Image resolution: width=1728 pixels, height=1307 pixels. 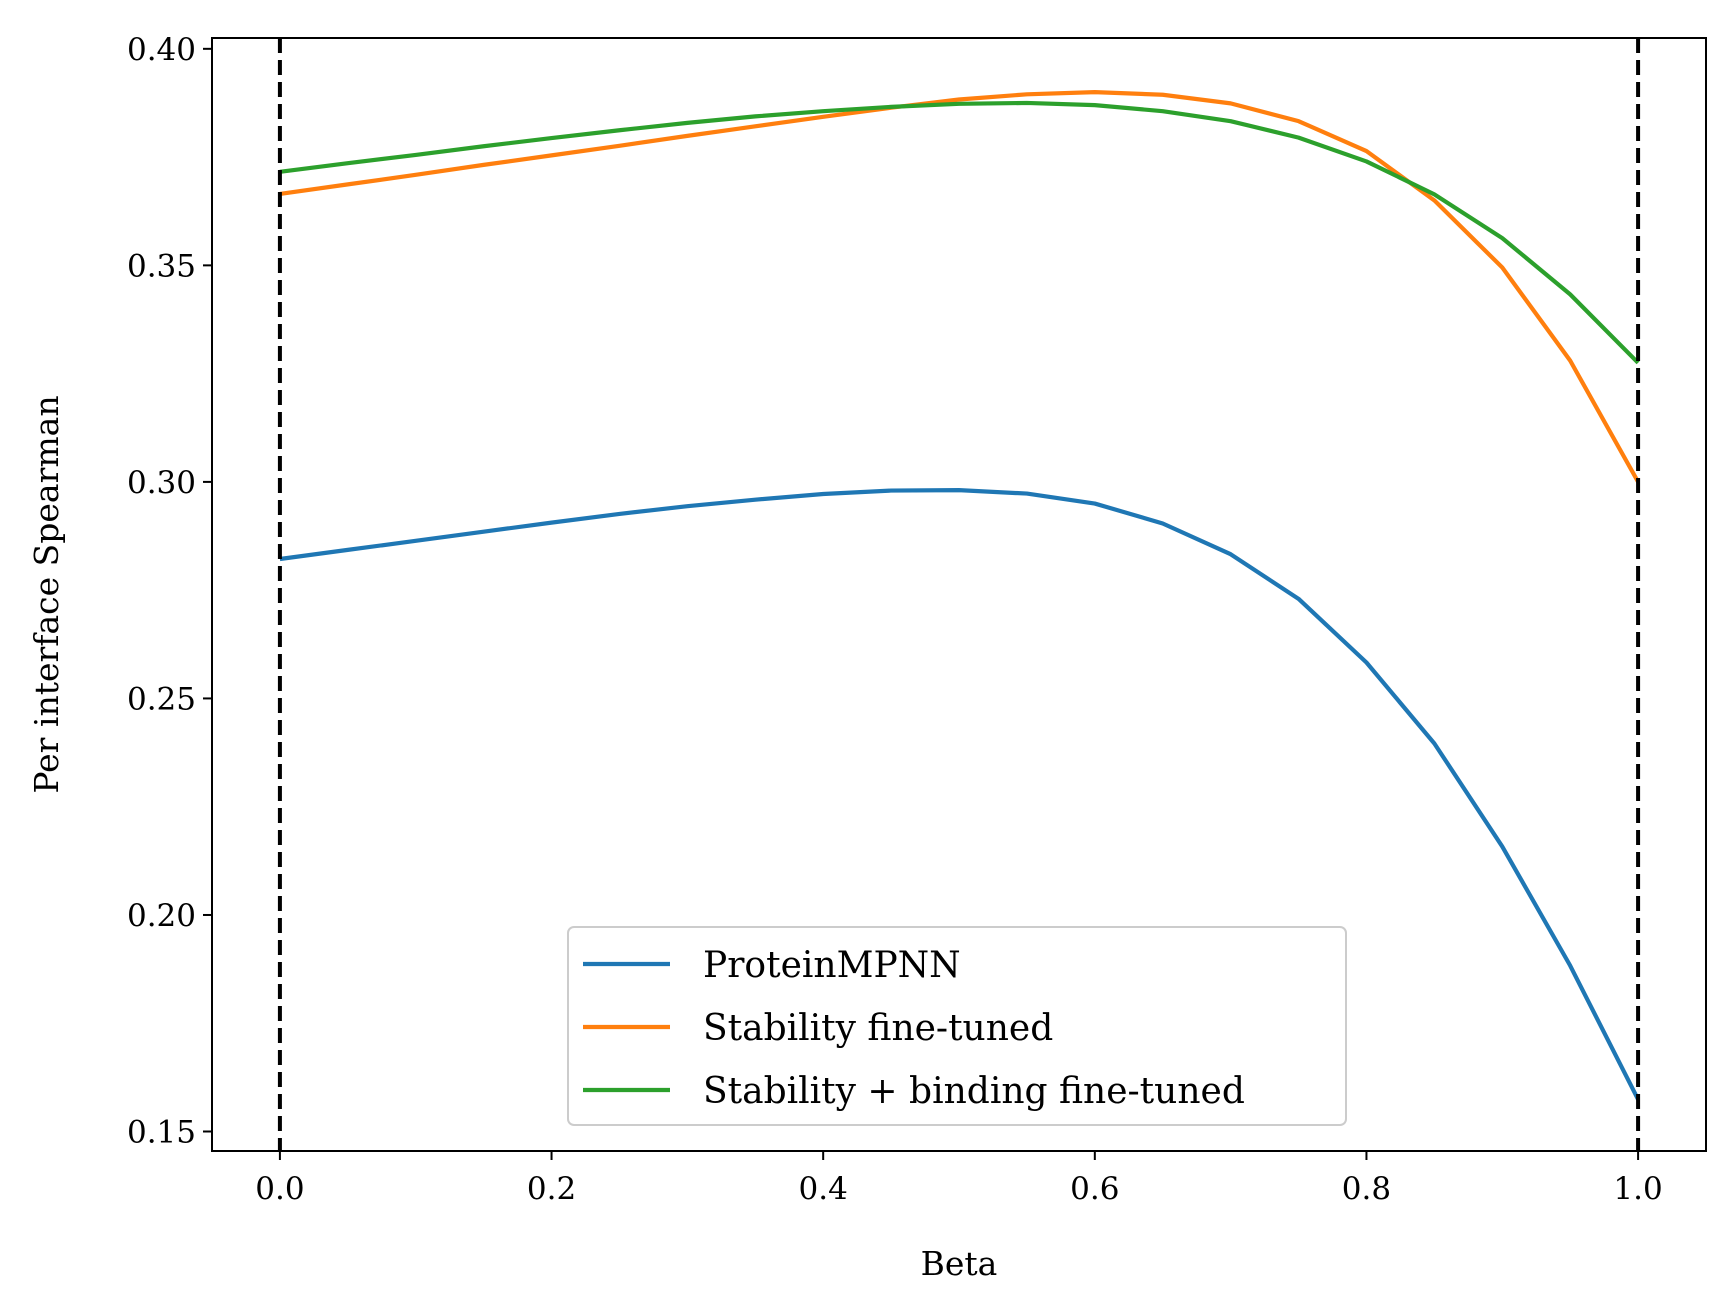 What do you see at coordinates (832, 965) in the screenshot?
I see `legend-label-1: ProteinMPNN` at bounding box center [832, 965].